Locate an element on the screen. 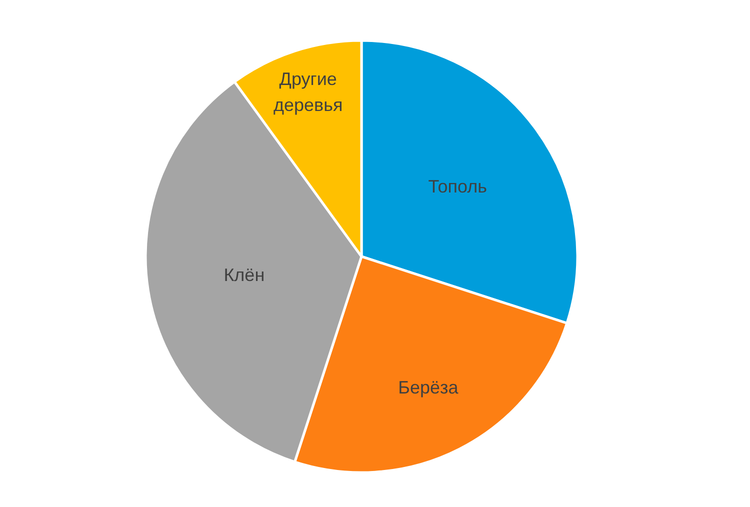 The height and width of the screenshot is (507, 750). slice-label: Клён is located at coordinates (244, 275).